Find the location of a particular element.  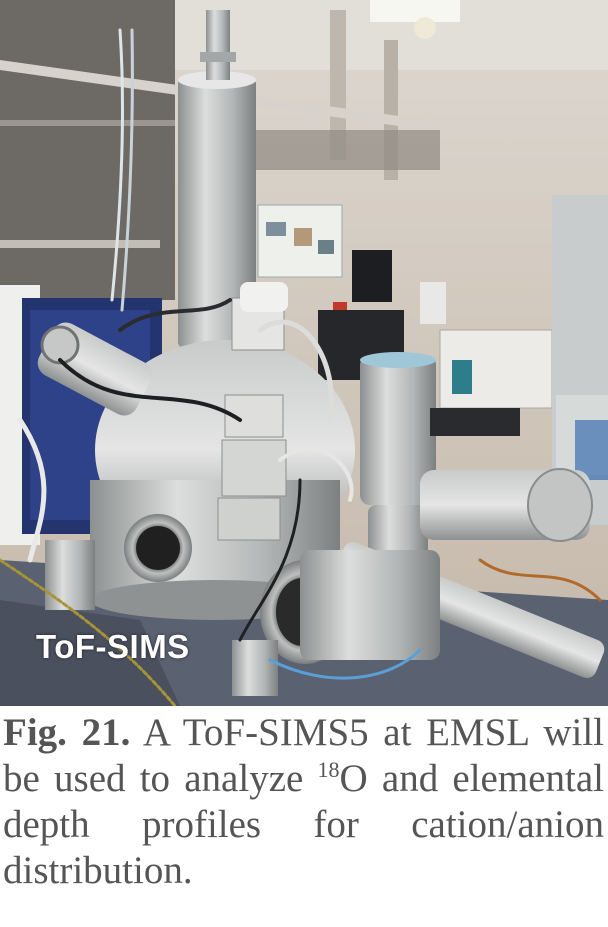

blue-panel is located at coordinates (591, 450).